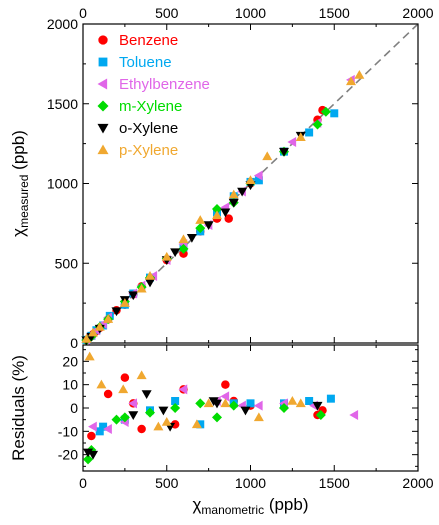 The image size is (439, 525). I want to click on y-tick-label-main: 500, so click(67, 263).